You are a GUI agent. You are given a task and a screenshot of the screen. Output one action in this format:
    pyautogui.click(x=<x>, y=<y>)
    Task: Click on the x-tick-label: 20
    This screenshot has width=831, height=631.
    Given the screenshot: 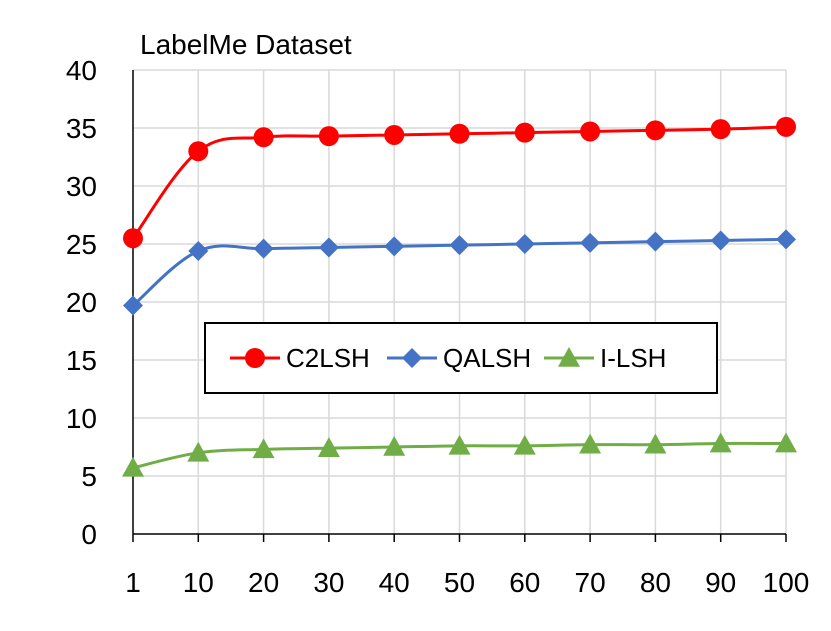 What is the action you would take?
    pyautogui.click(x=263, y=582)
    